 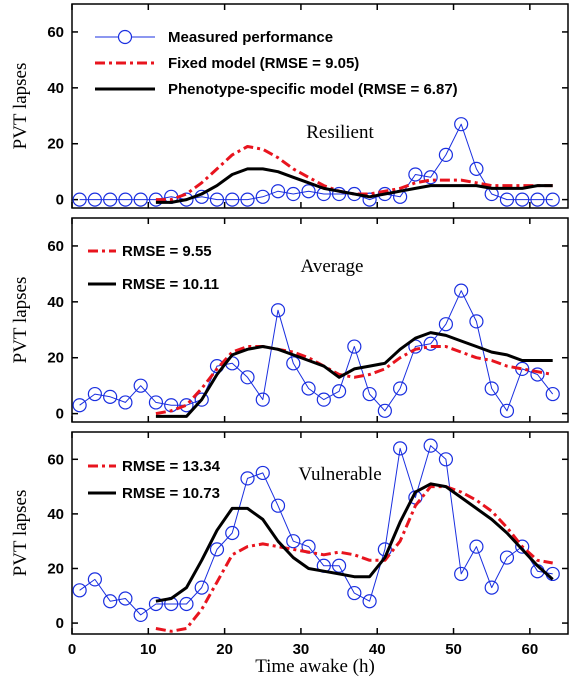 What do you see at coordinates (125, 37) in the screenshot?
I see `legend-marker` at bounding box center [125, 37].